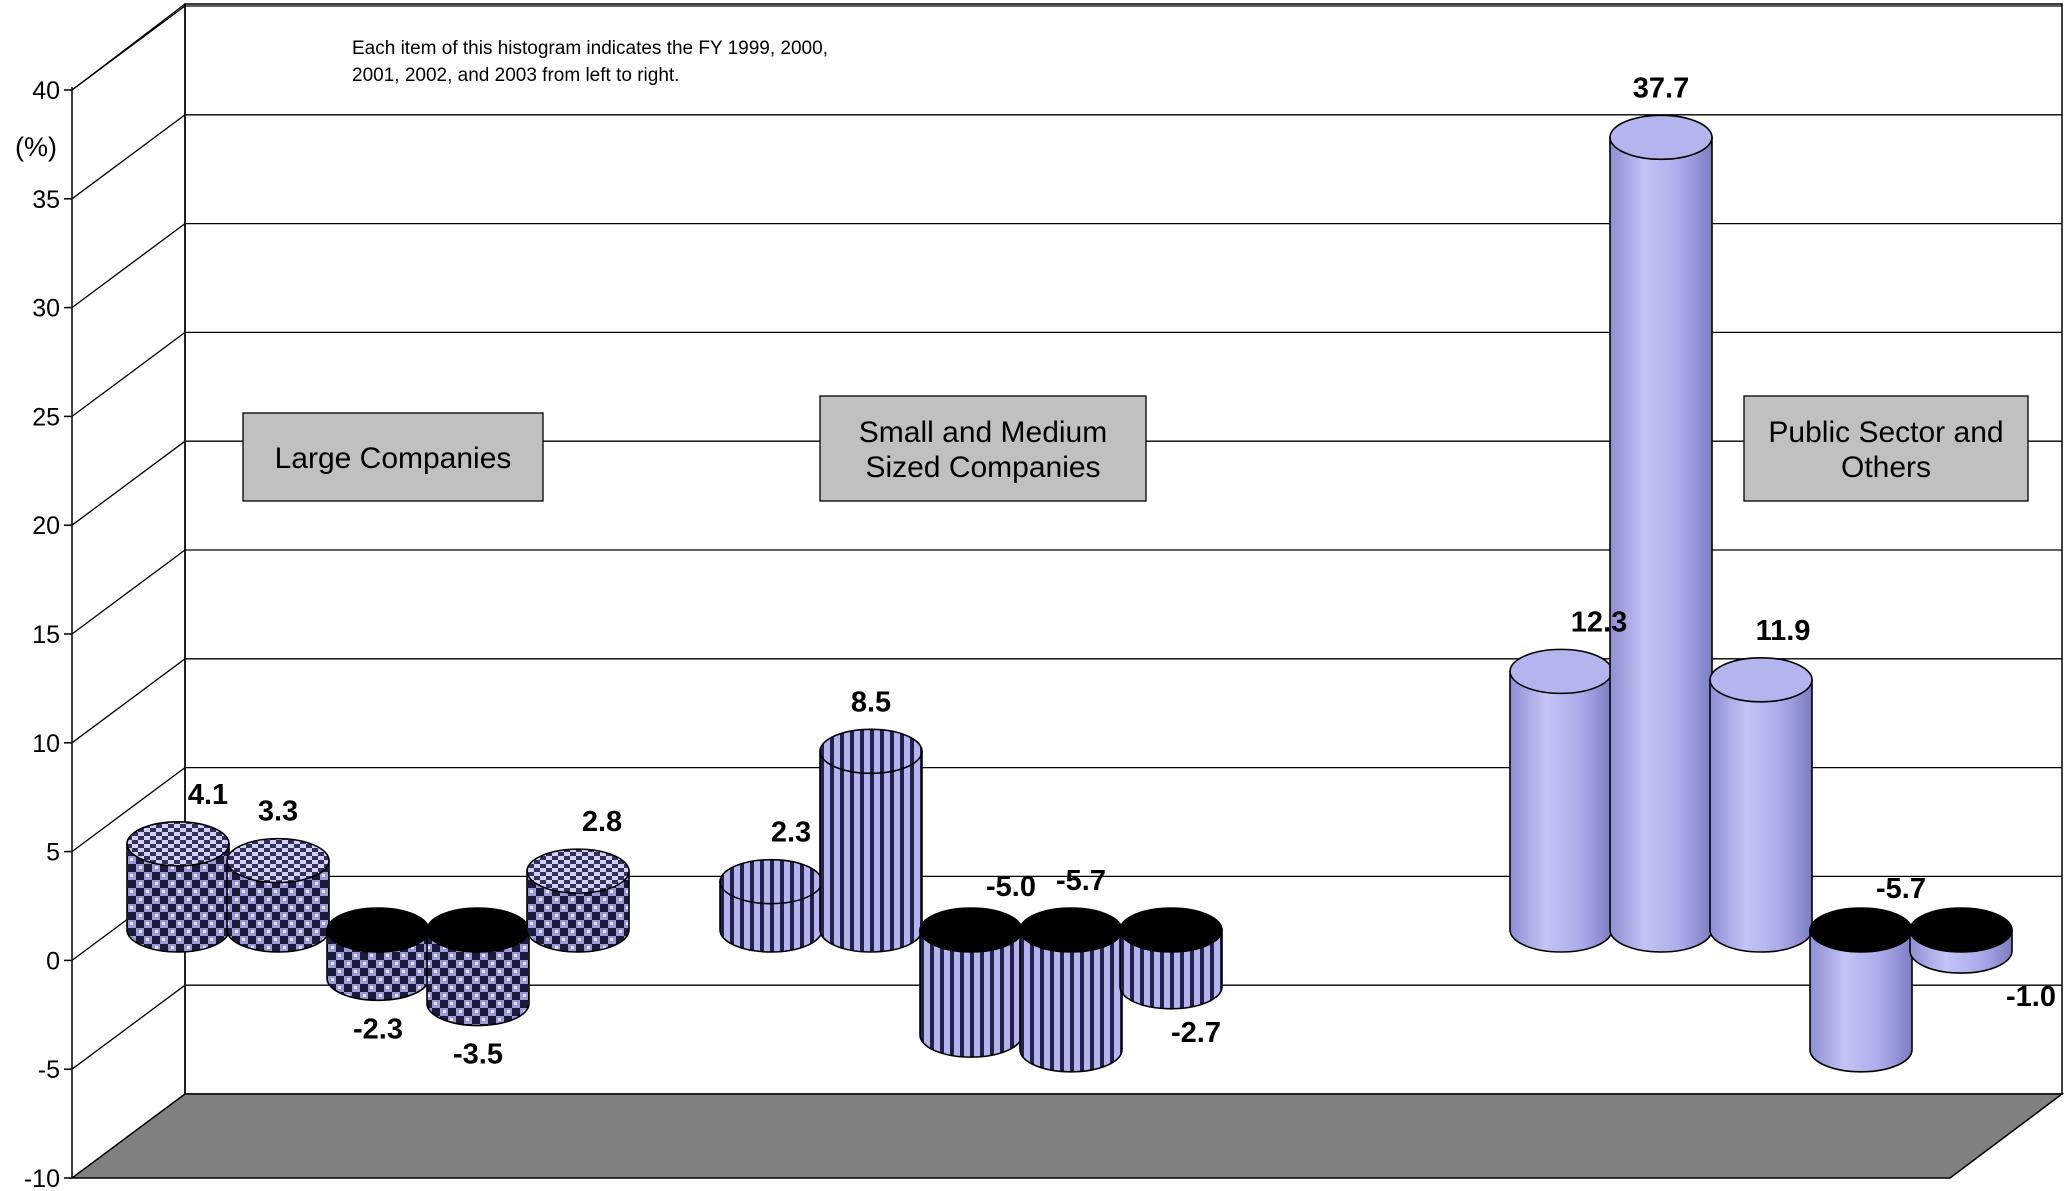  What do you see at coordinates (871, 702) in the screenshot?
I see `data-label: 8.5` at bounding box center [871, 702].